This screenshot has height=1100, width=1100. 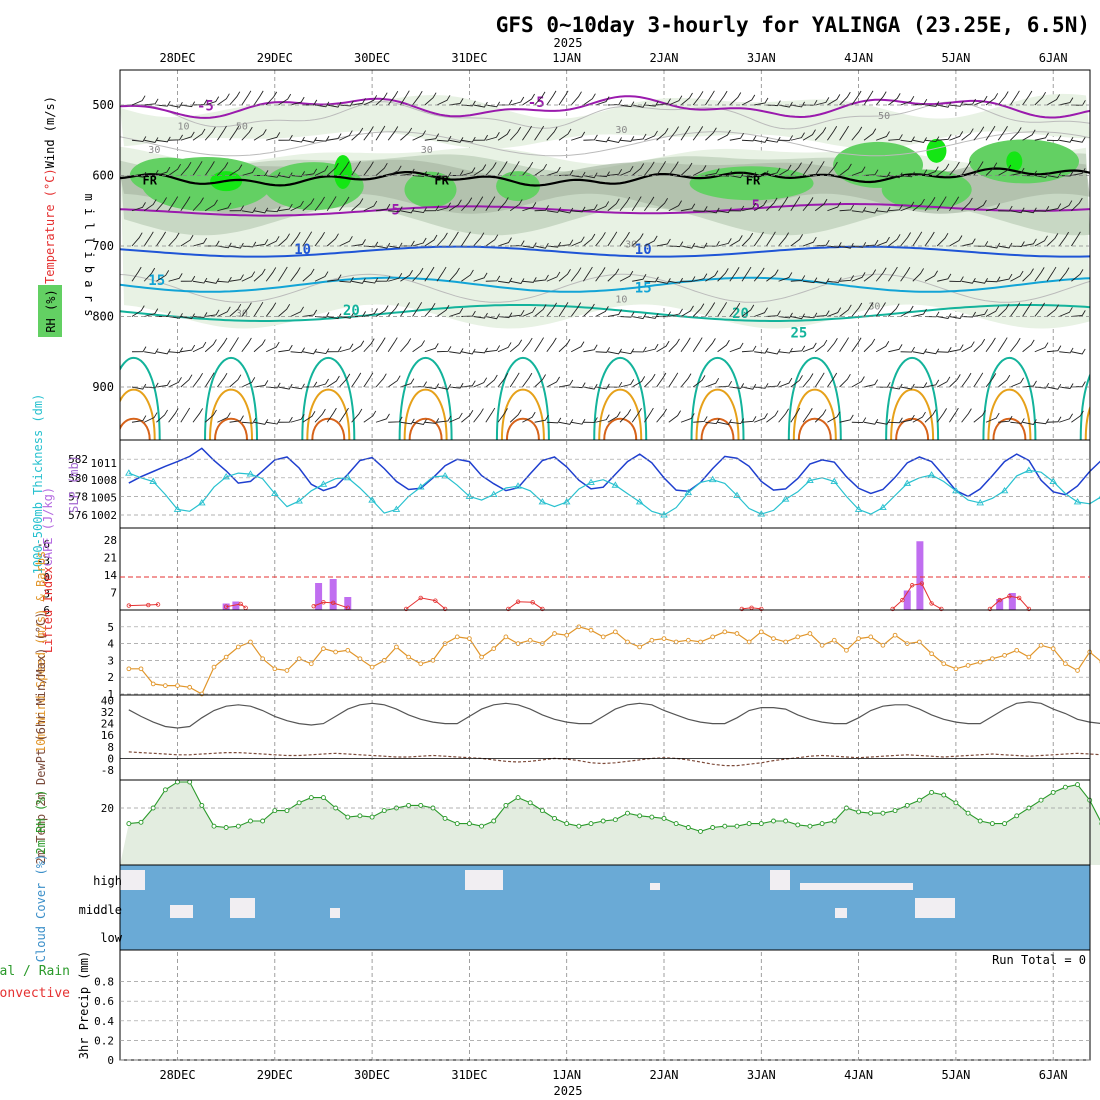 What do you see at coordinates (50, 190) in the screenshot?
I see `upper-axis-label: Temperature (°C)Wind (m/s)` at bounding box center [50, 190].